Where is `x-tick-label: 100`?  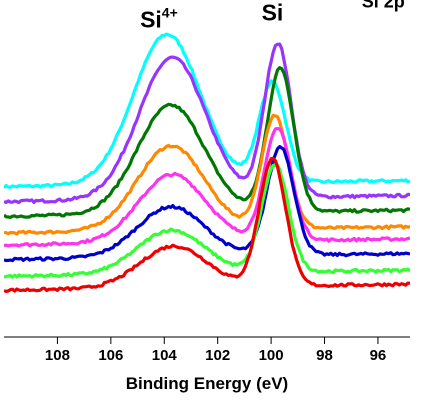
x-tick-label: 100 is located at coordinates (271, 355).